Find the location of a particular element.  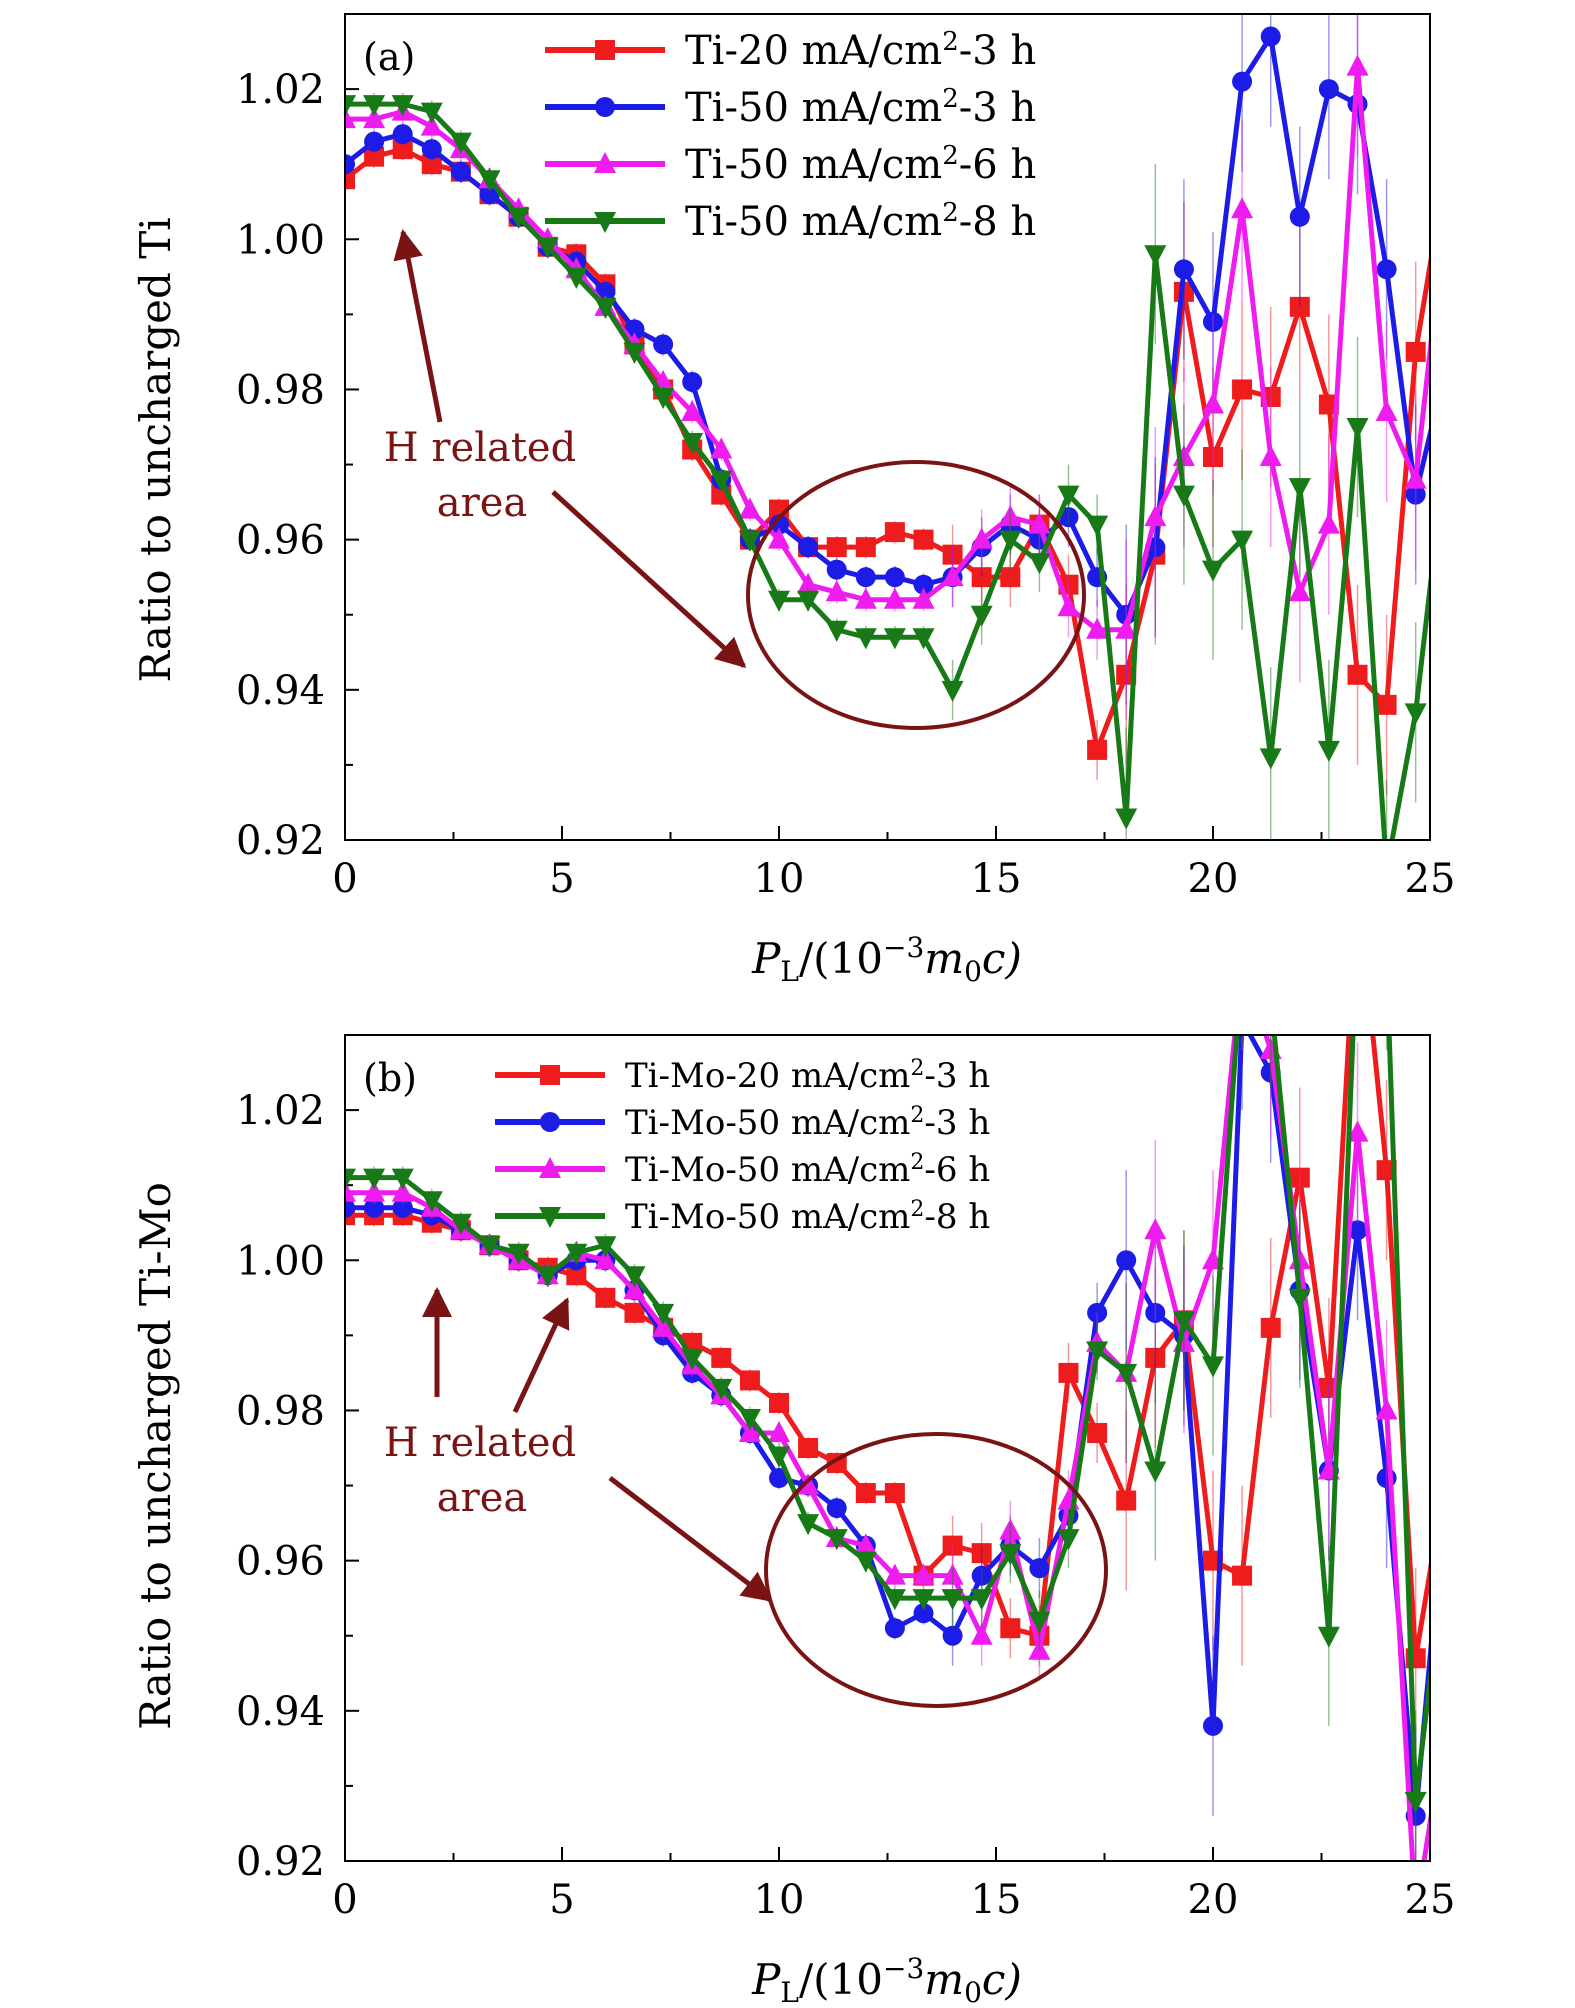

panel-a-arrow-right is located at coordinates (649, 579).